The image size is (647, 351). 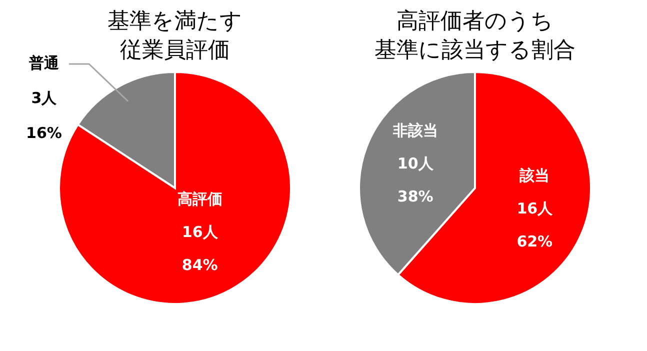 I want to click on slice-label: 高評価, so click(x=199, y=199).